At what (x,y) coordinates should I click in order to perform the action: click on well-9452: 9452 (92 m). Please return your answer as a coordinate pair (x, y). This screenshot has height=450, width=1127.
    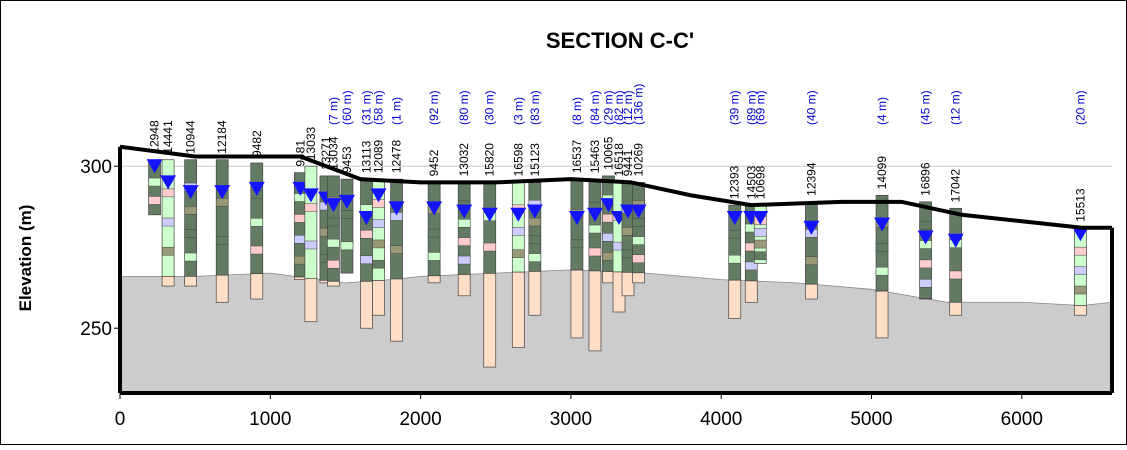
    Looking at the image, I should click on (434, 186).